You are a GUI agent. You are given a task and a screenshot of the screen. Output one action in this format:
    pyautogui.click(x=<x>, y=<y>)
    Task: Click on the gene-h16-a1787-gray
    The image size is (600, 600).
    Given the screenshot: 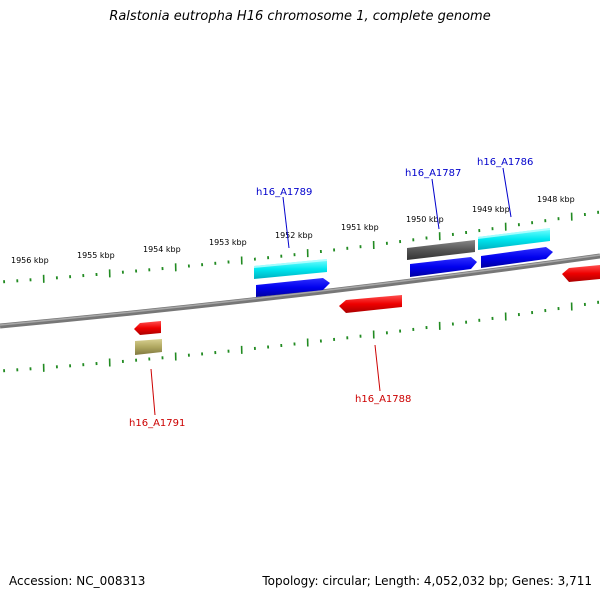 What is the action you would take?
    pyautogui.click(x=441, y=250)
    